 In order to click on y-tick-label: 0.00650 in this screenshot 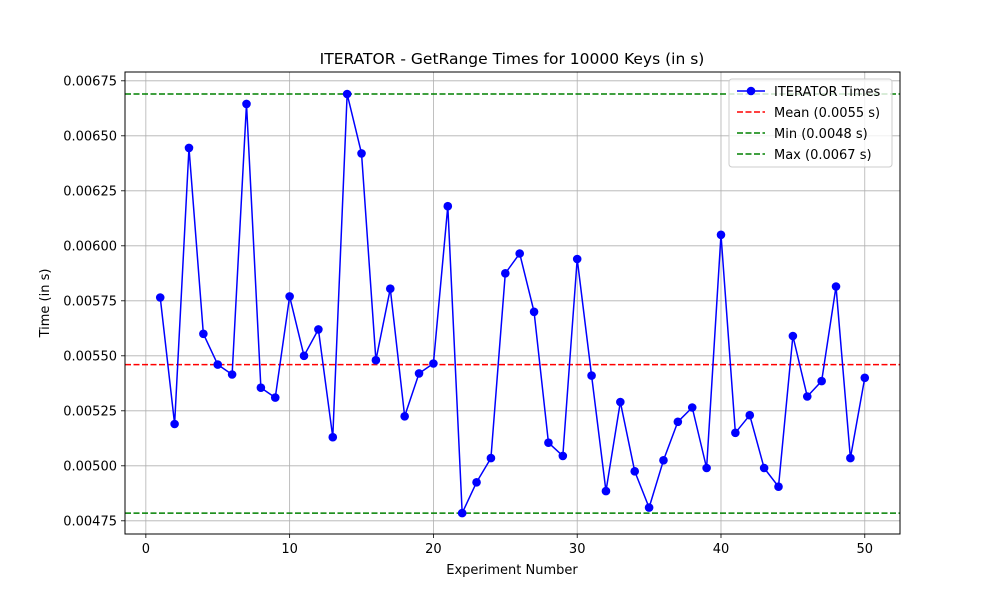, I will do `click(90, 136)`.